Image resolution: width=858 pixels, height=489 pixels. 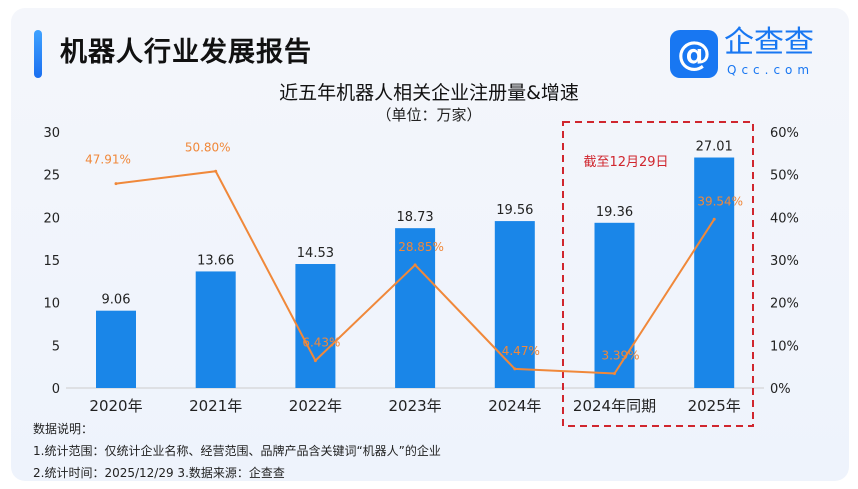 What do you see at coordinates (625, 162) in the screenshot?
I see `highlight-annotation: 截至12月29日` at bounding box center [625, 162].